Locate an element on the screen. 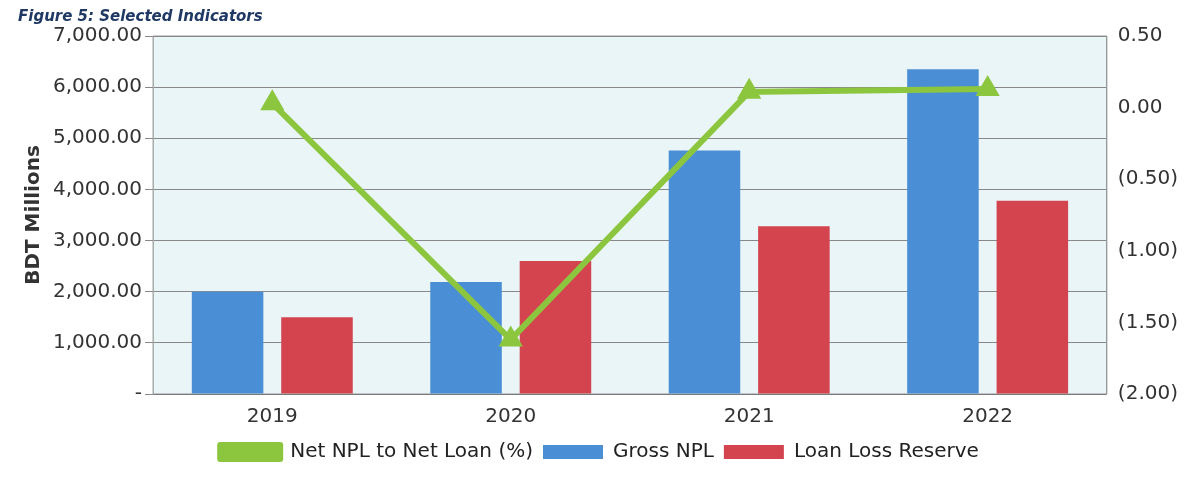 The image size is (1199, 486). y-tick-label: 7,000.00 is located at coordinates (98, 34).